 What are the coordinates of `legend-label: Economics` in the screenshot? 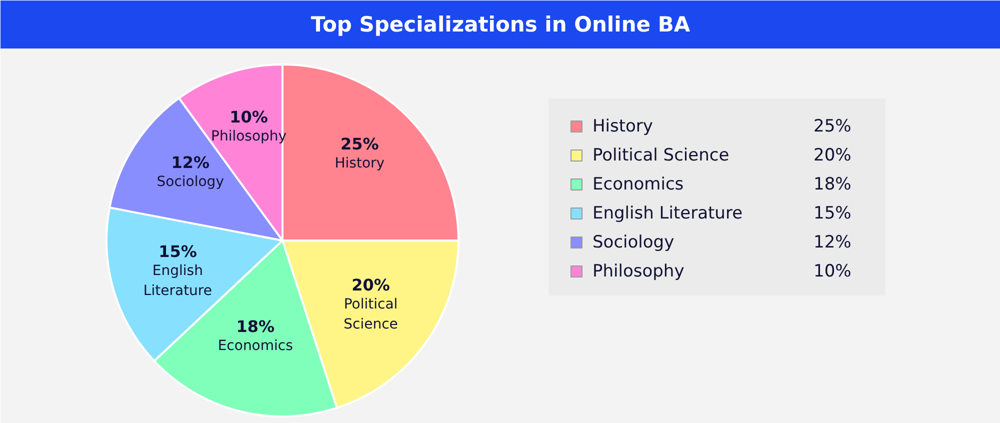 It's located at (638, 184).